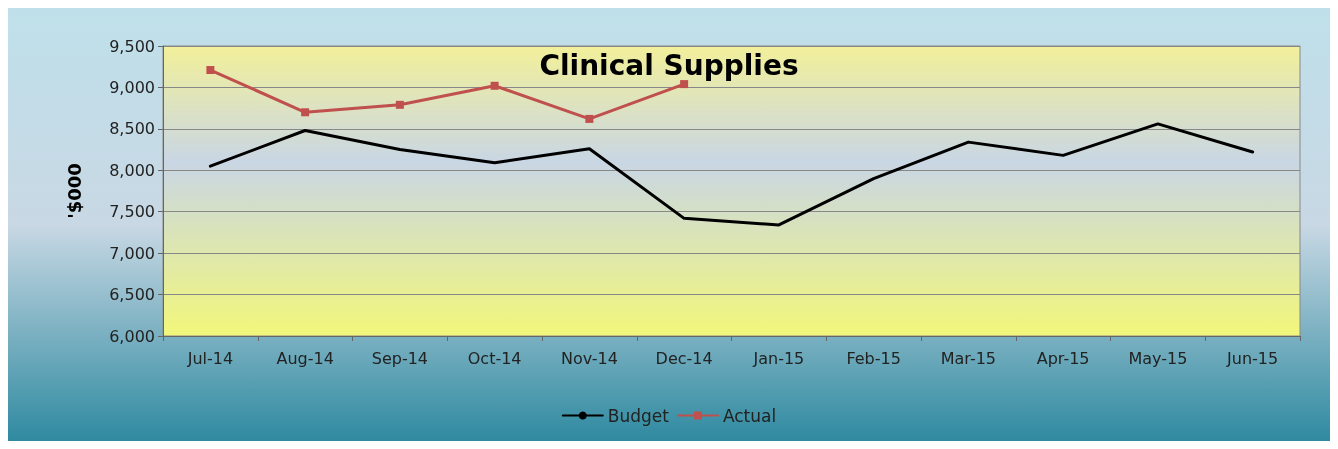  I want to click on y-tick-label: 9,500, so click(132, 46).